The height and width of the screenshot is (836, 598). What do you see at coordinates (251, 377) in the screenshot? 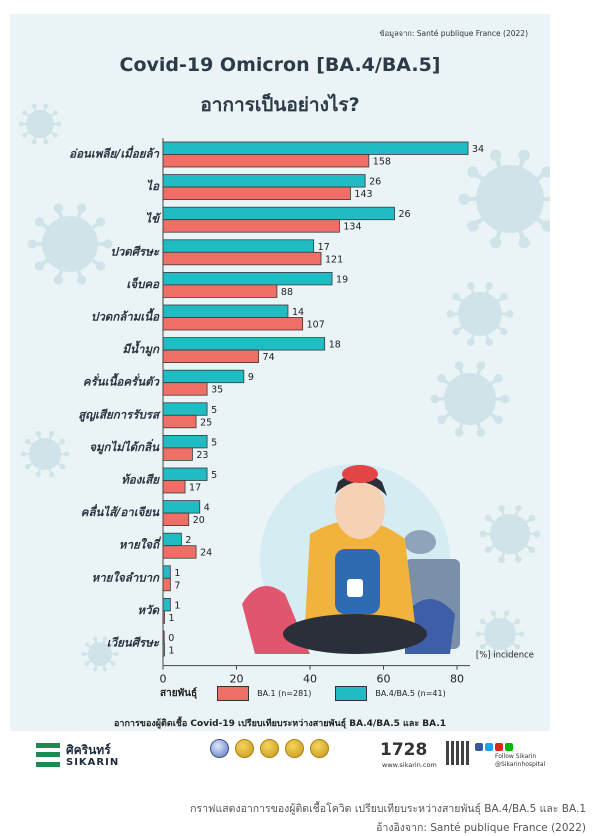
I see `data-label: 9` at bounding box center [251, 377].